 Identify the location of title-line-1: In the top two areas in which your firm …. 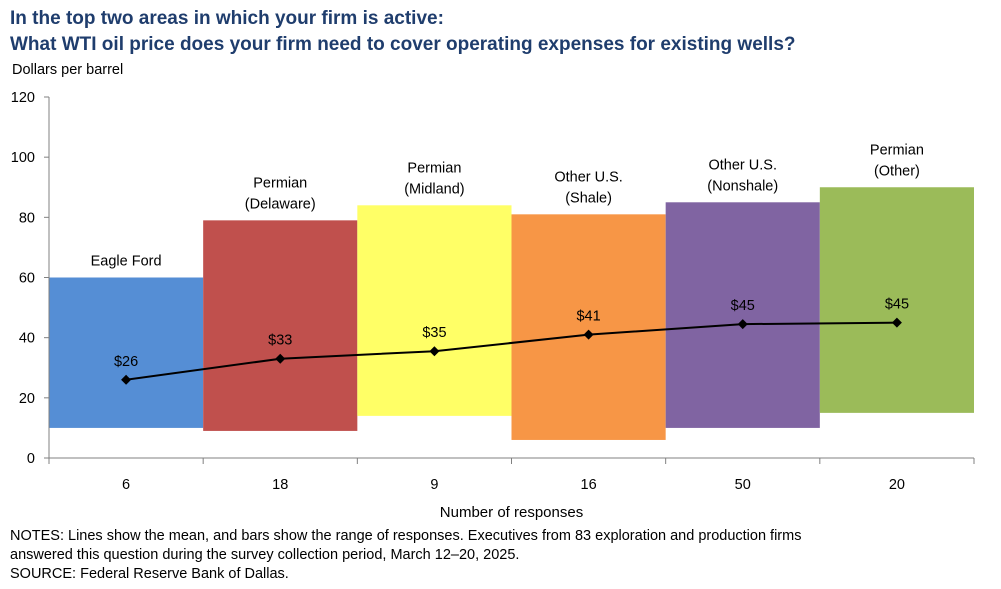
(227, 18).